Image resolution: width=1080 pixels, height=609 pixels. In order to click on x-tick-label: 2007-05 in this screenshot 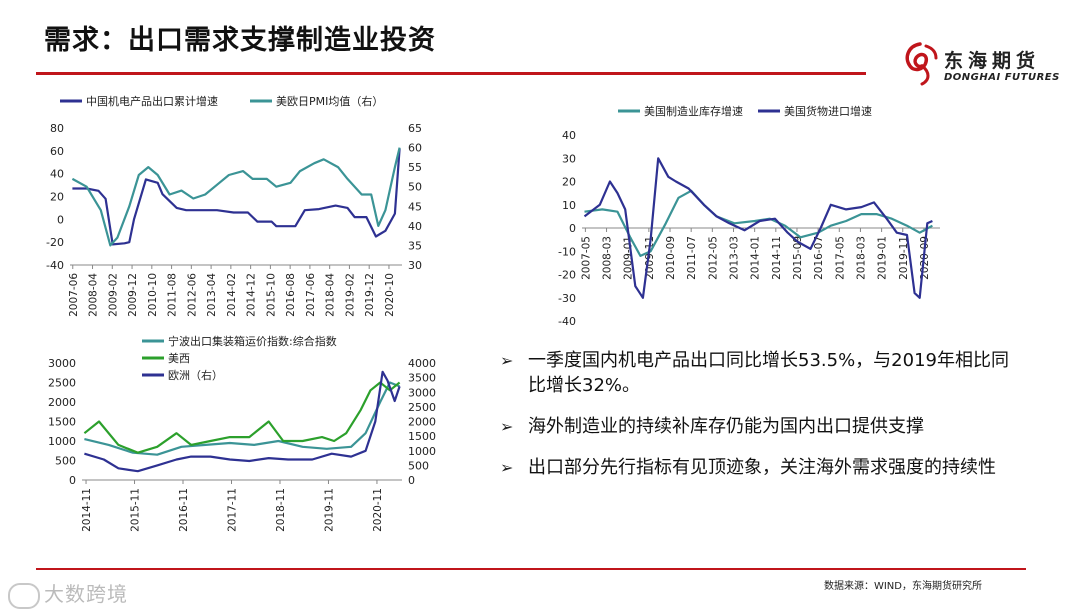, I will do `click(586, 258)`.